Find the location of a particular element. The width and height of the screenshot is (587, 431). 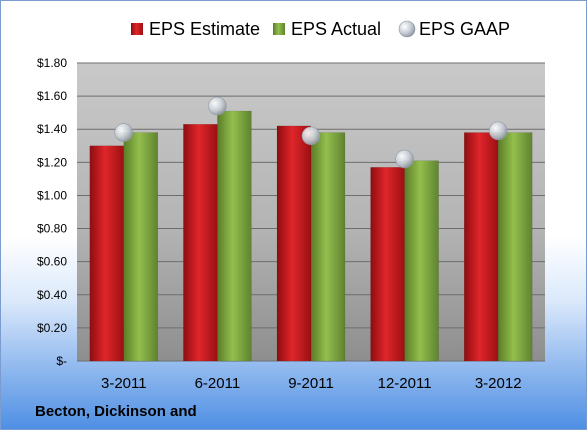

legend: EPS Estimate EPS Actual EPS GAAP is located at coordinates (320, 29).